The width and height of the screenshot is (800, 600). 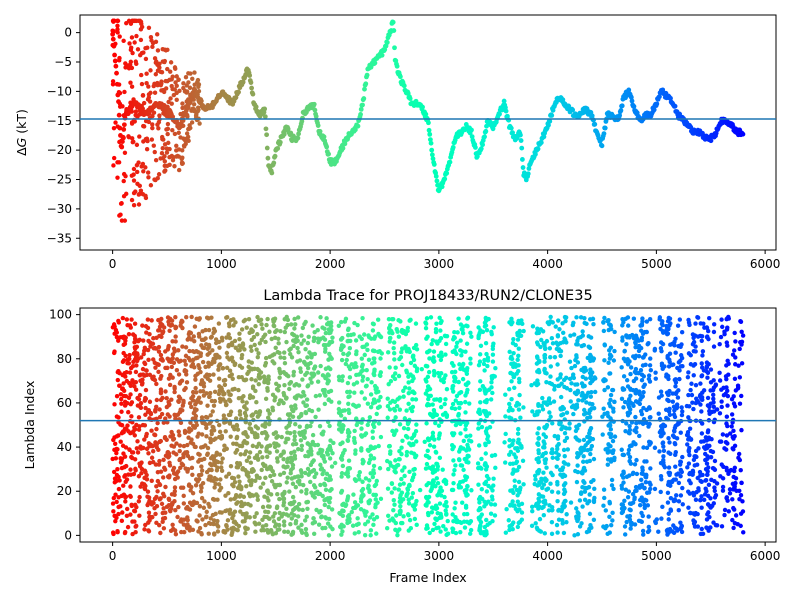 What do you see at coordinates (59, 209) in the screenshot?
I see `dg-y-tick-label: −30` at bounding box center [59, 209].